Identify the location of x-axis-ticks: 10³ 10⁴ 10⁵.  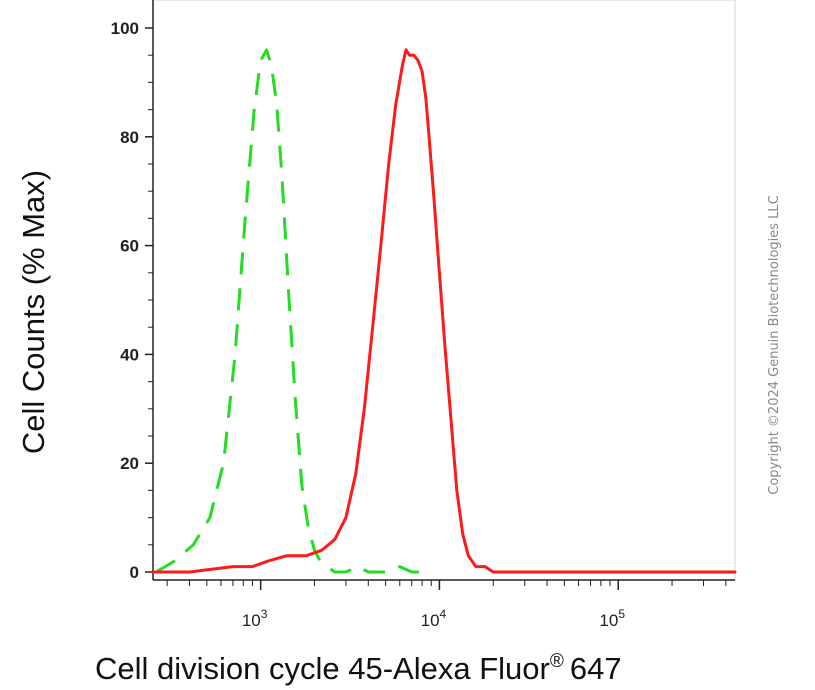
(446, 605).